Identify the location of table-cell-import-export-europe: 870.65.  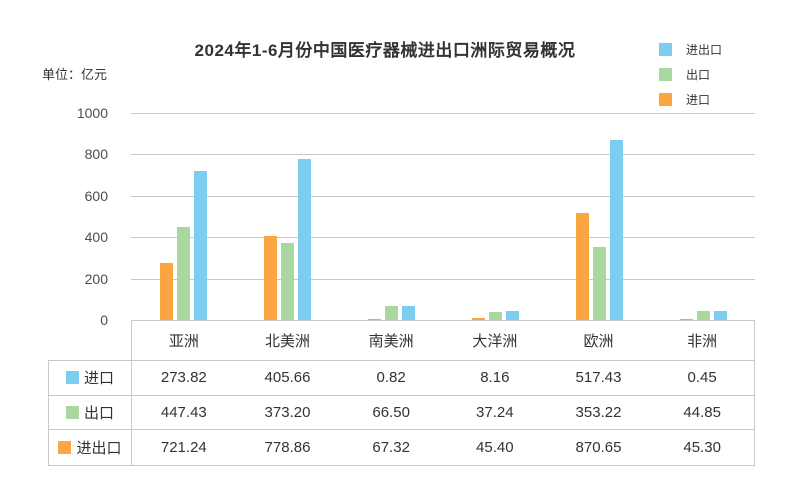
(598, 448).